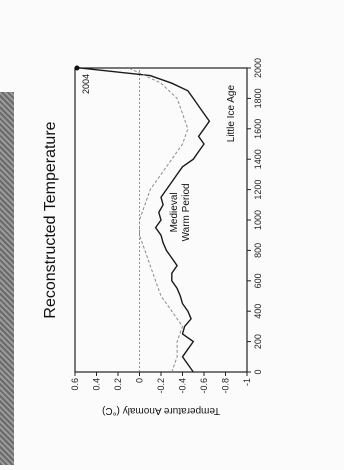 The width and height of the screenshot is (344, 470). I want to click on y-tick-label: 0, so click(140, 380).